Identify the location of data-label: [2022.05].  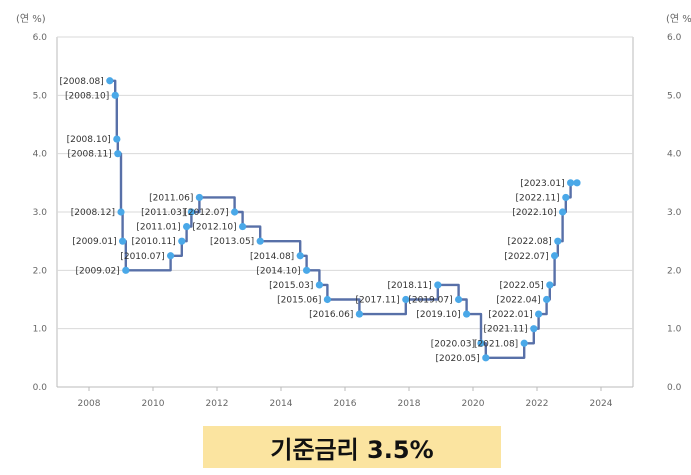
(522, 286).